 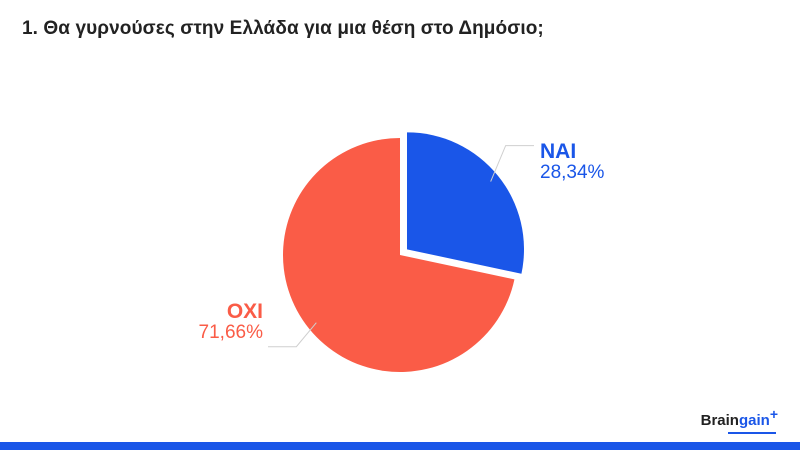 What do you see at coordinates (230, 333) in the screenshot?
I see `slice-value-no: 71,66%` at bounding box center [230, 333].